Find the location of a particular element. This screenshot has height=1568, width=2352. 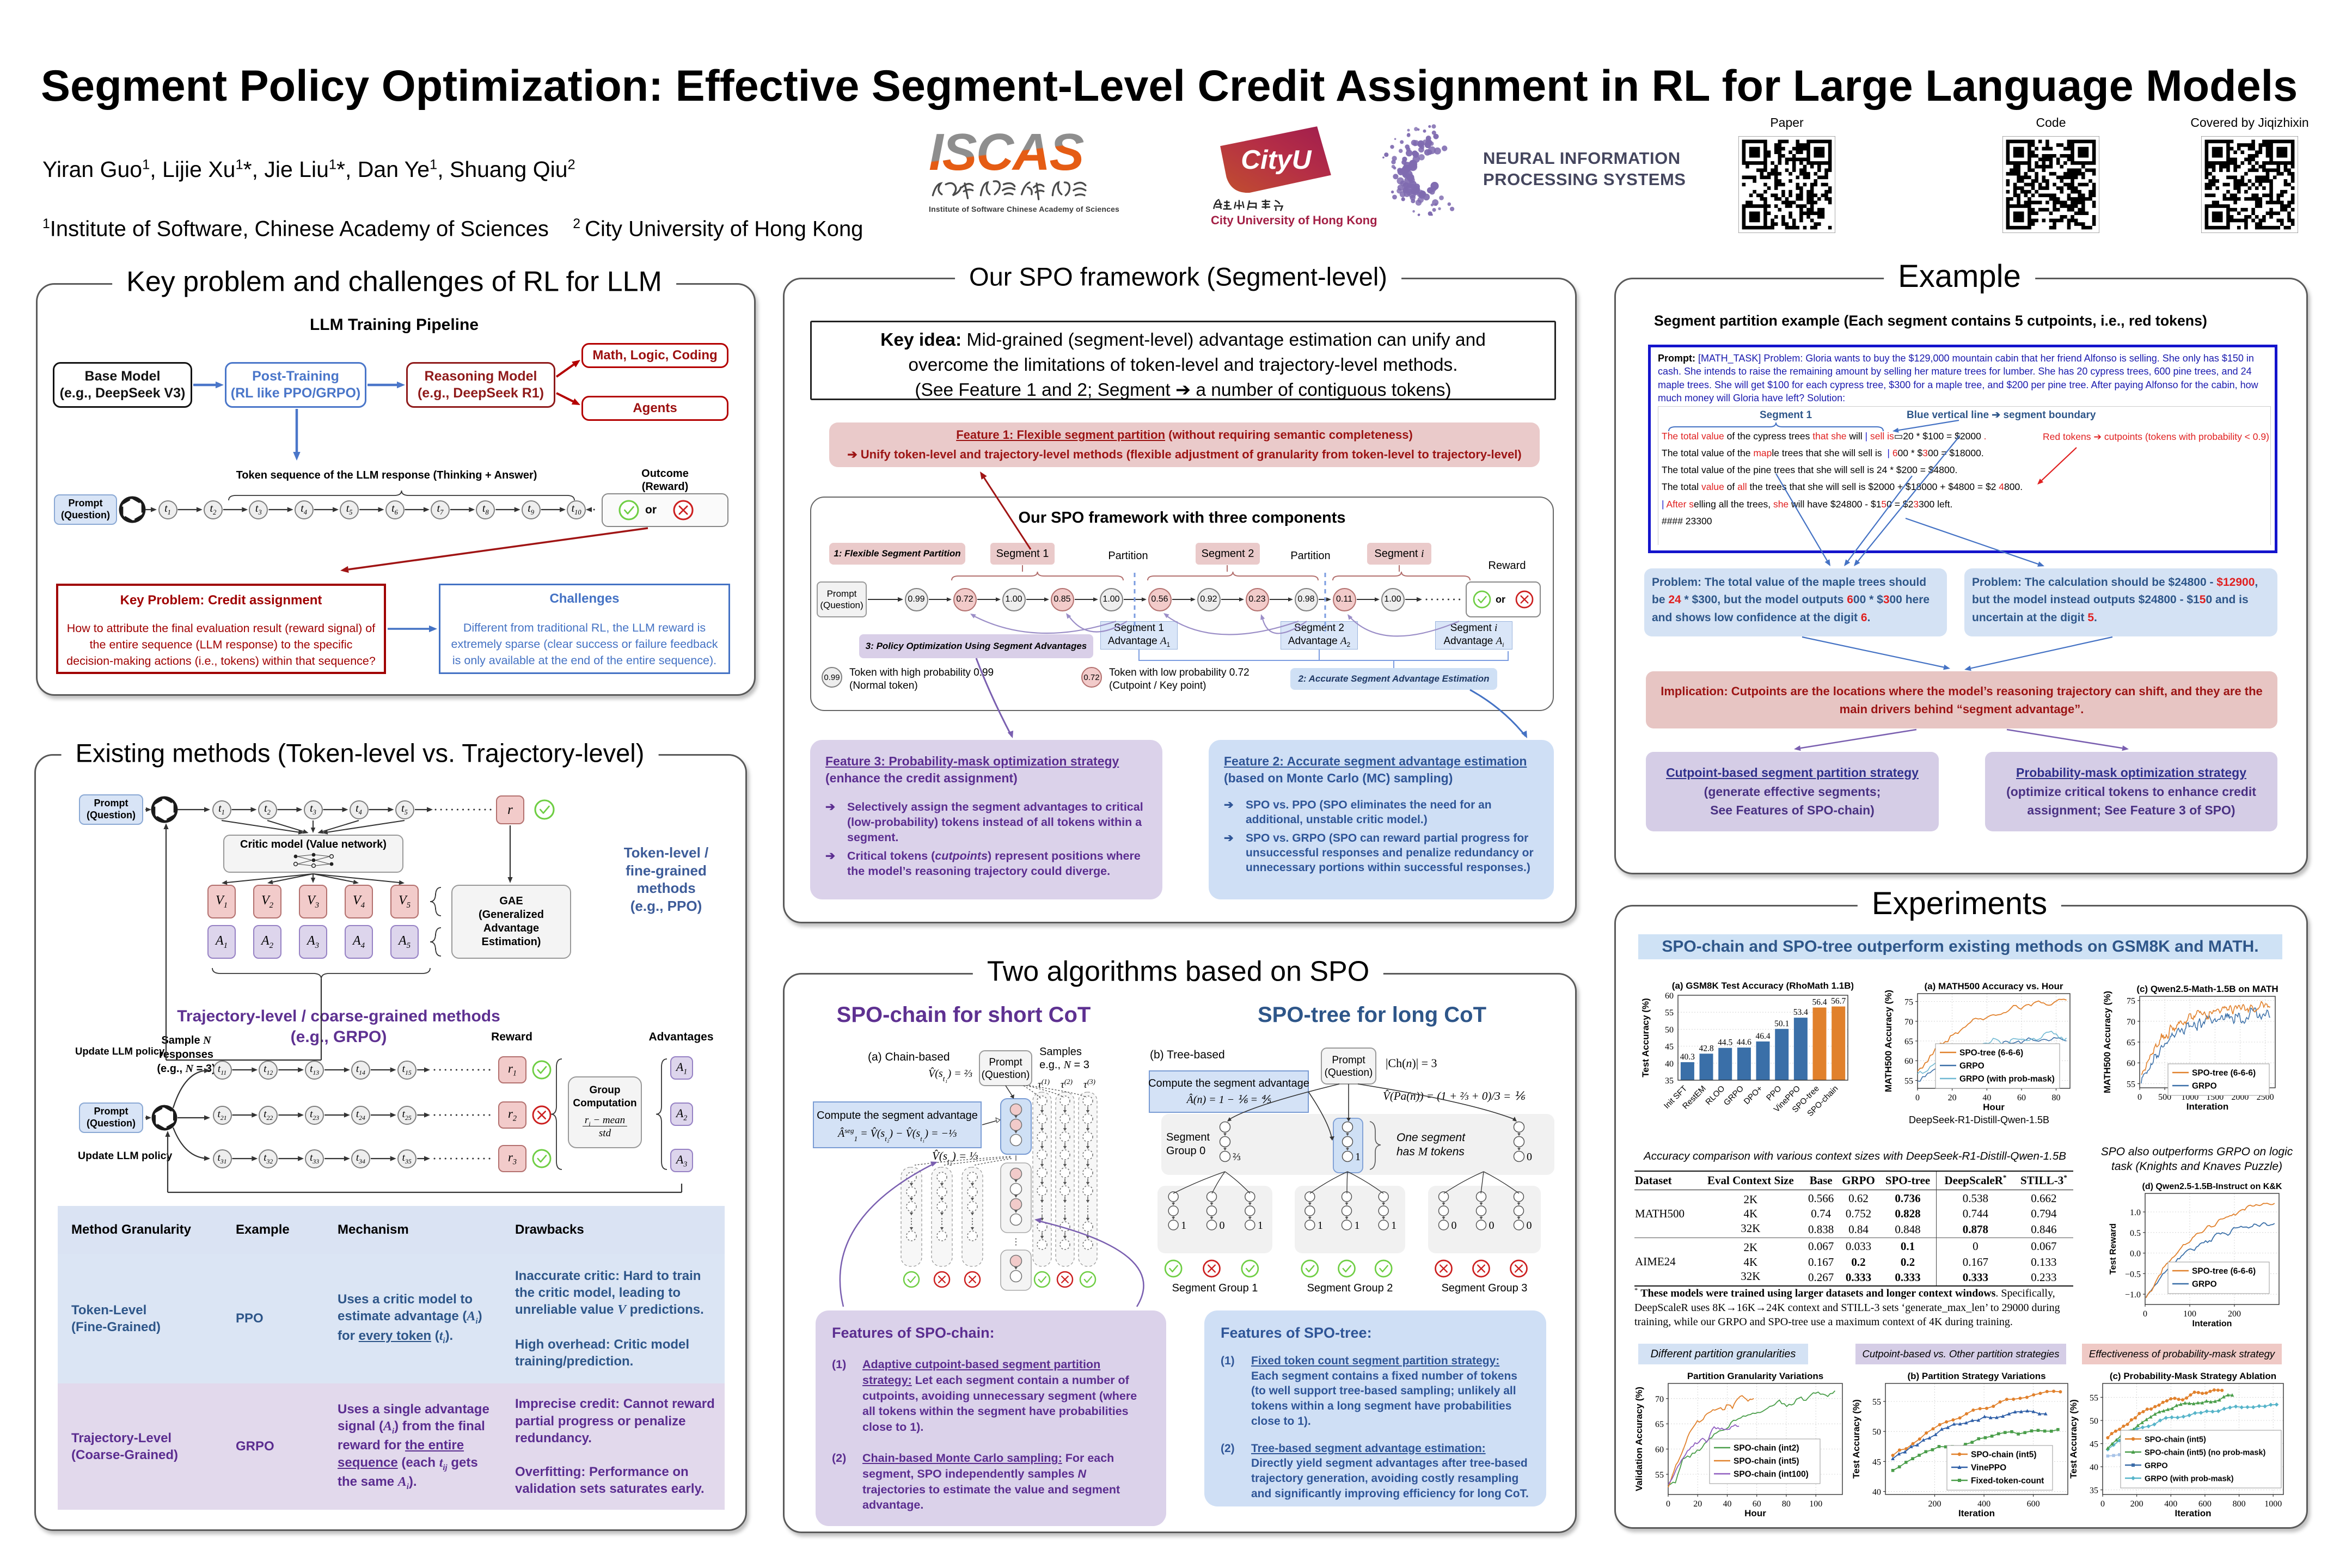

svg-text: 35 is located at coordinates (2094, 1491).